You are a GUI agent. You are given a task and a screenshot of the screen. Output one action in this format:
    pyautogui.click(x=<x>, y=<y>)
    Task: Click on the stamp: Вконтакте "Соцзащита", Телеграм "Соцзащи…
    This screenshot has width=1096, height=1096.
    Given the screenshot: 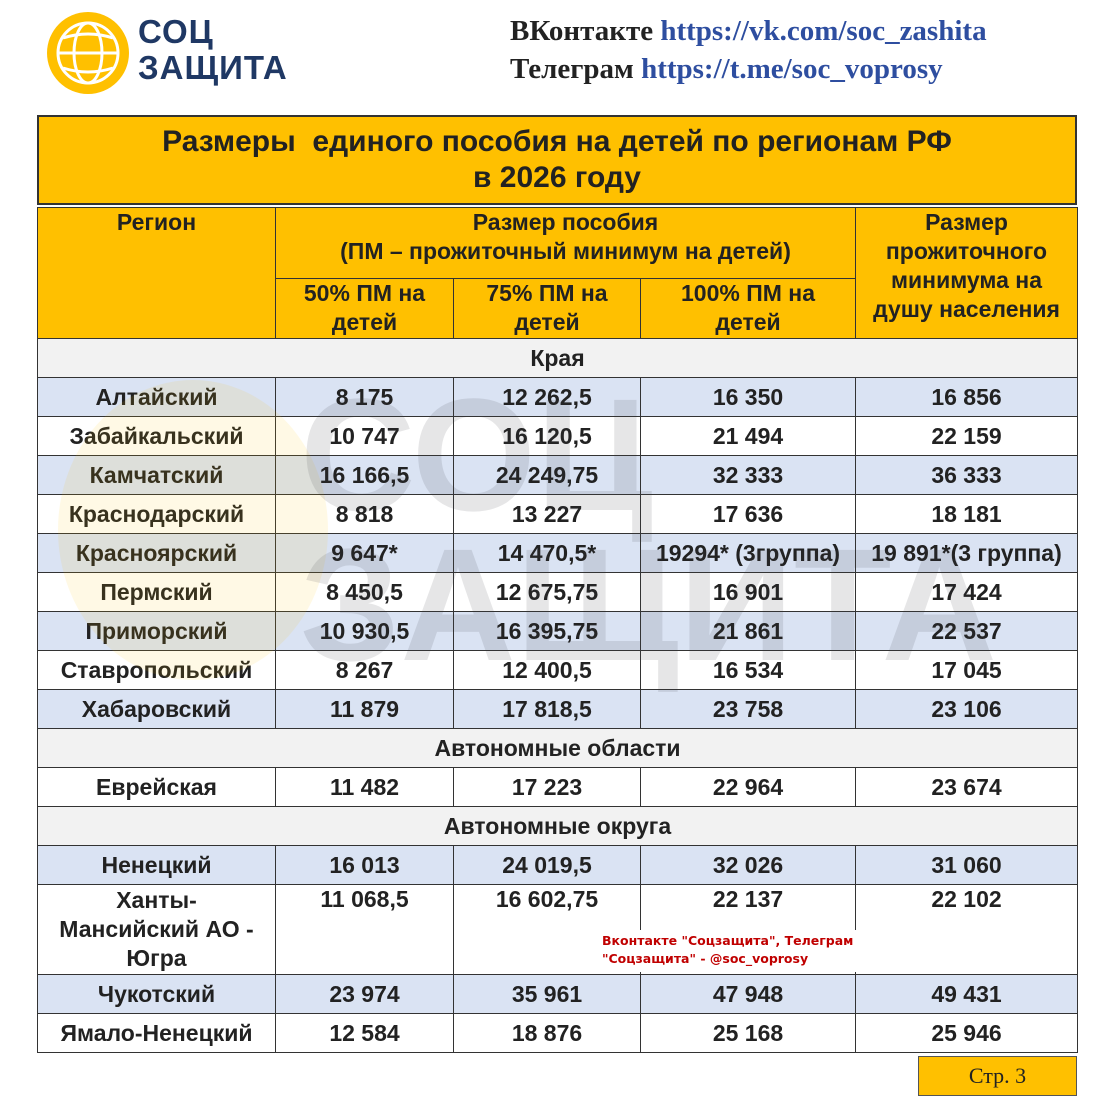 What is the action you would take?
    pyautogui.click(x=728, y=951)
    